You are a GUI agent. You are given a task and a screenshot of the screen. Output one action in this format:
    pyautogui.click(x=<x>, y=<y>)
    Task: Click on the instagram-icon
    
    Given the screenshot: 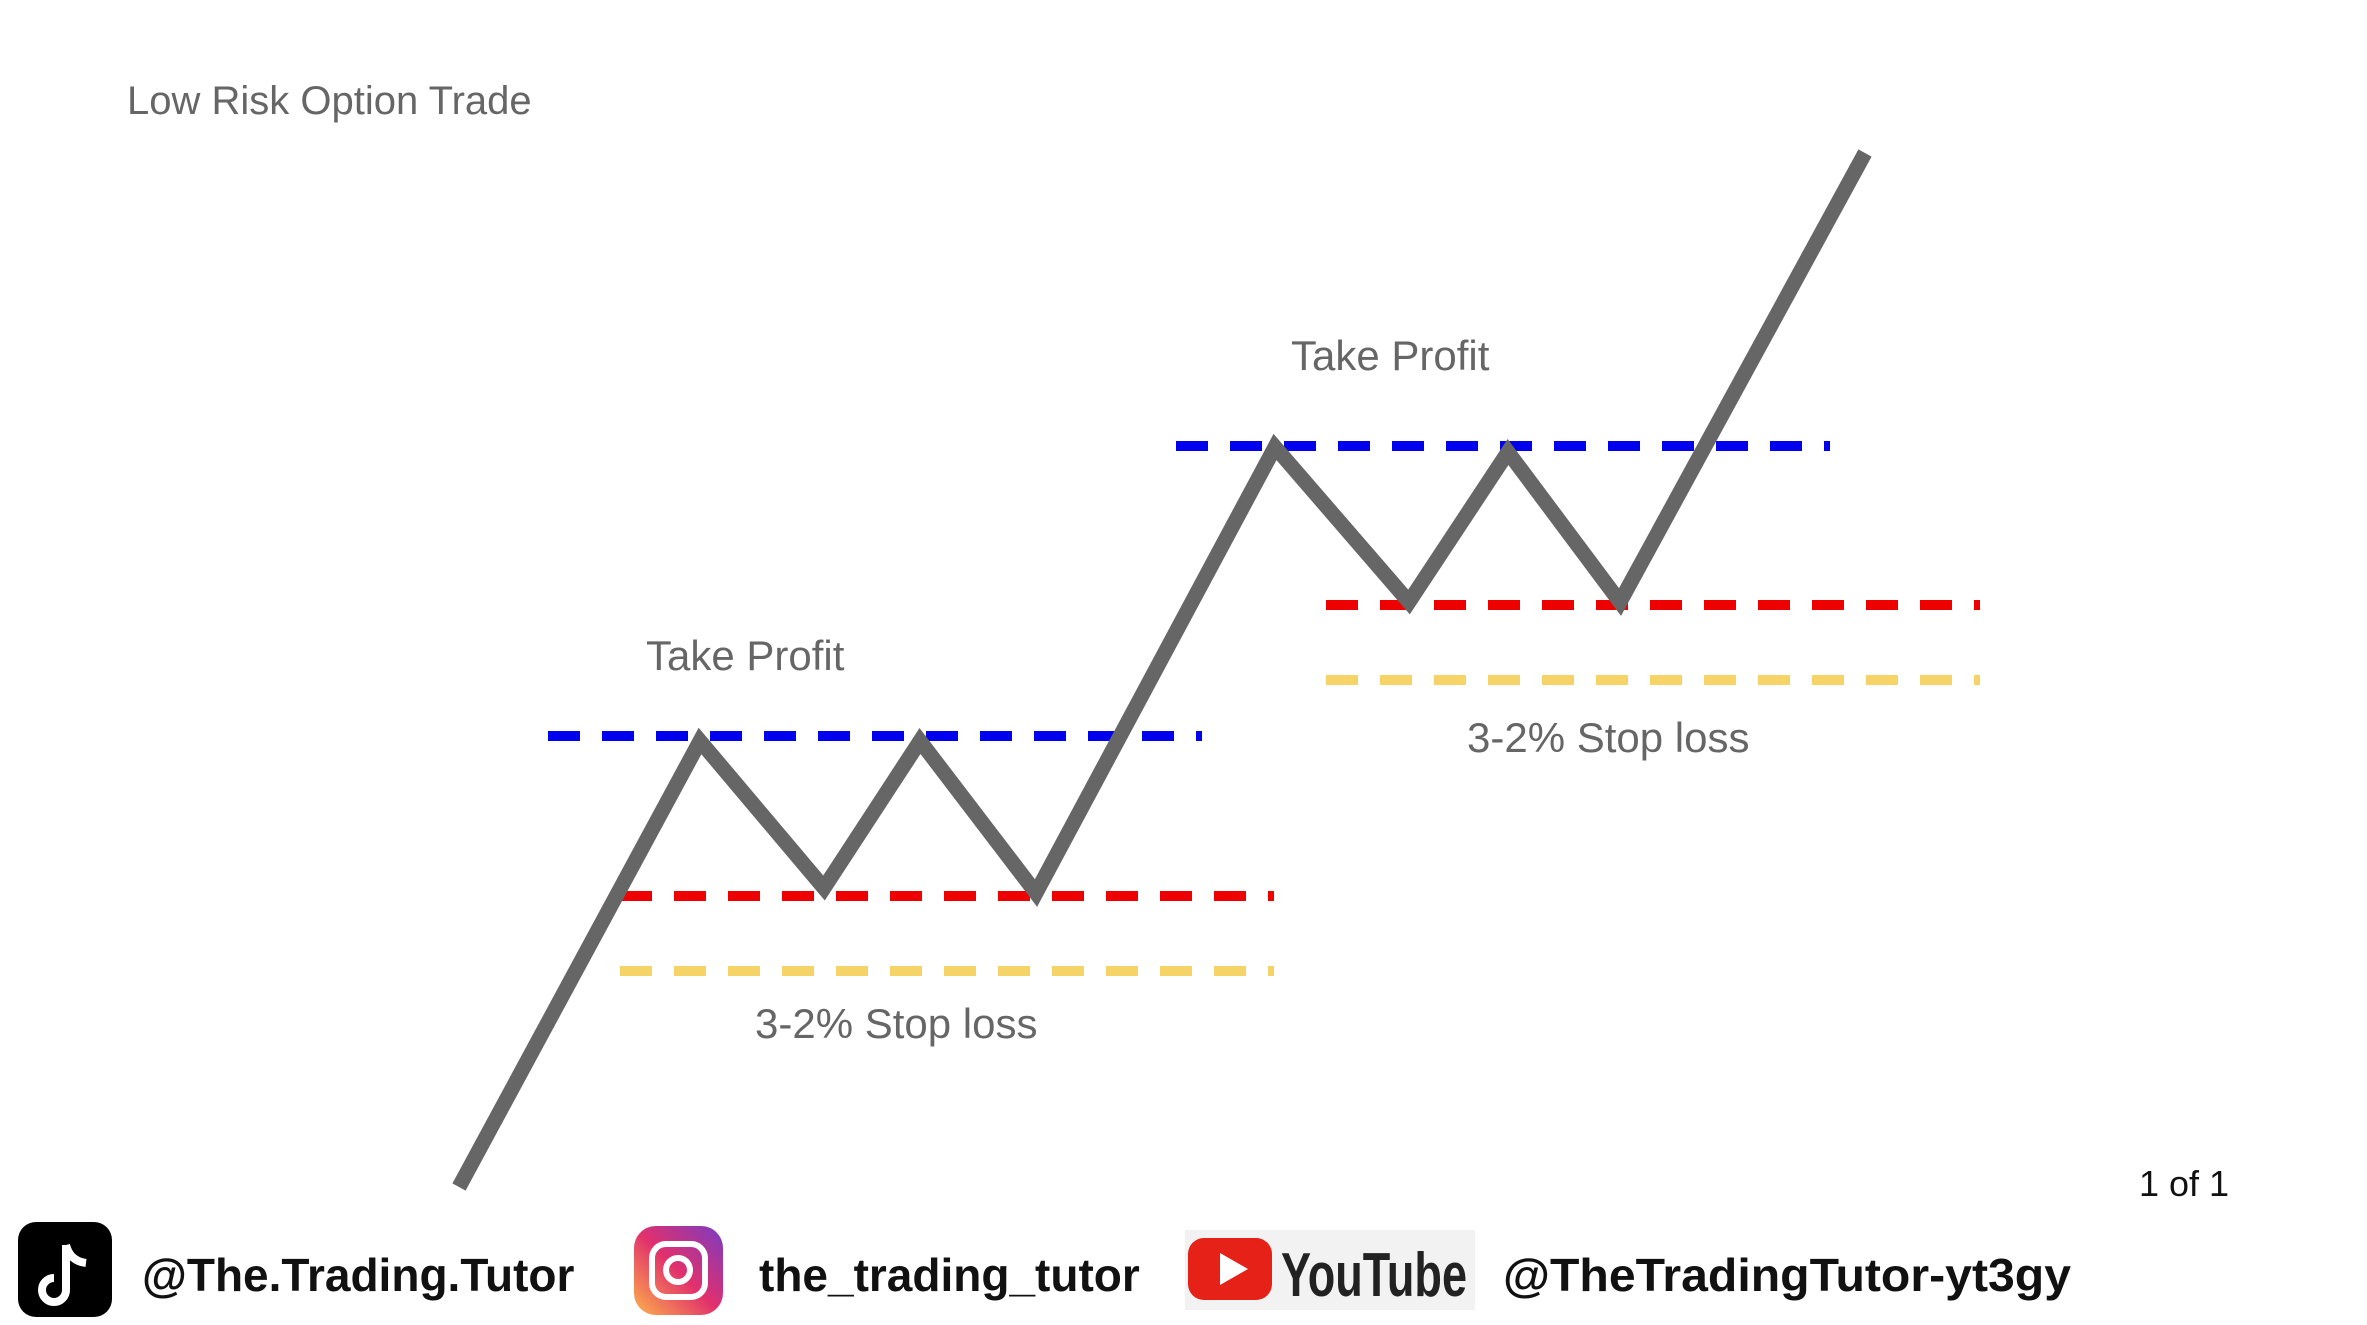 What is the action you would take?
    pyautogui.click(x=678, y=1270)
    